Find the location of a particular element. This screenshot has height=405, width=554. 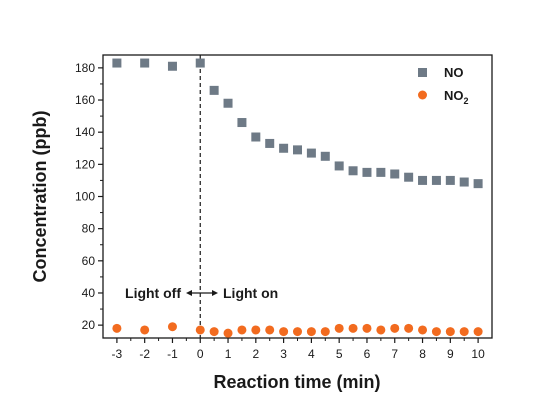

legend-label-no2-subscript: 2 is located at coordinates (466, 101).